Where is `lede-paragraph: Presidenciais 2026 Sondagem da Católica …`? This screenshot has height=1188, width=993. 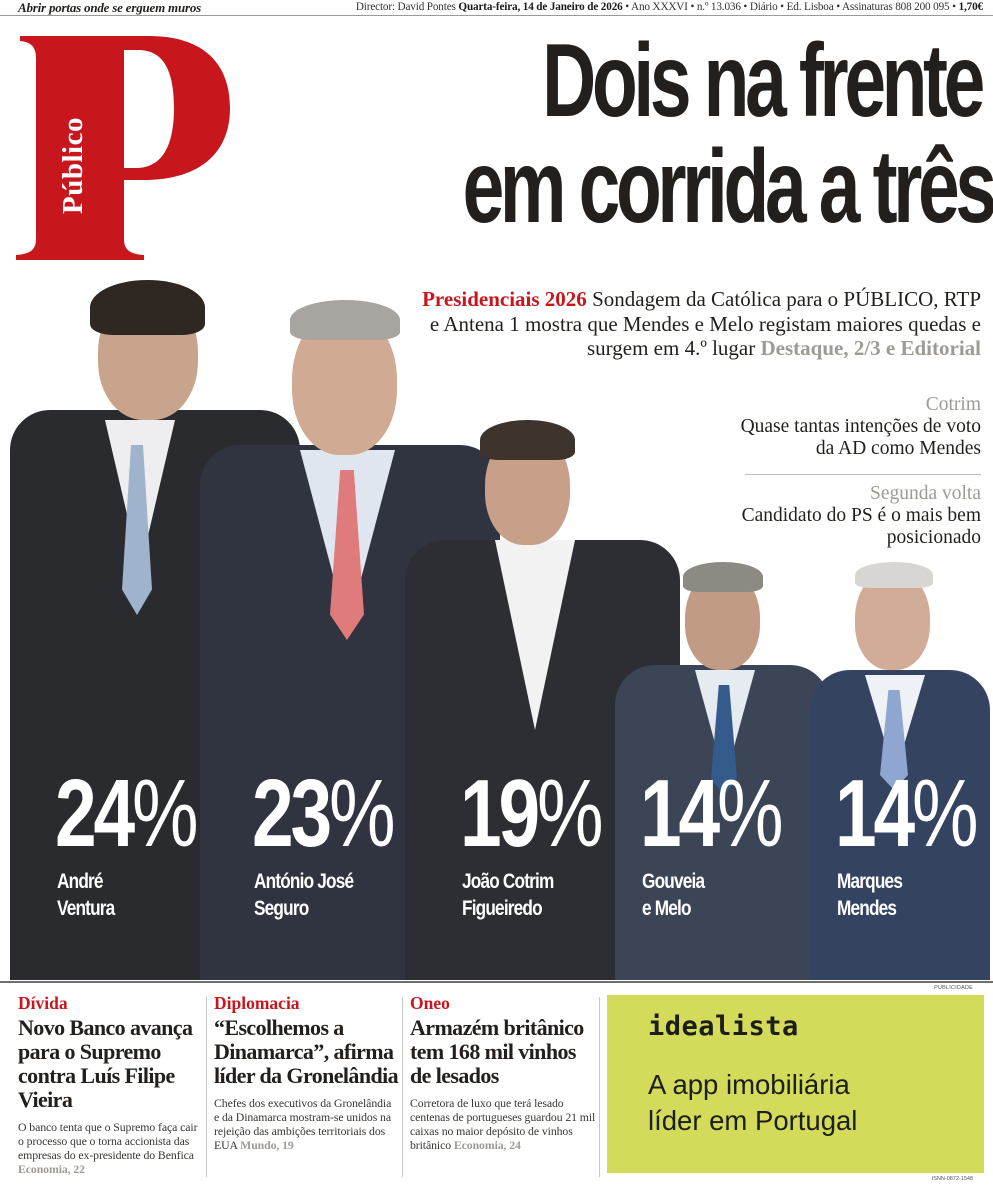 lede-paragraph: Presidenciais 2026 Sondagem da Católica … is located at coordinates (696, 324).